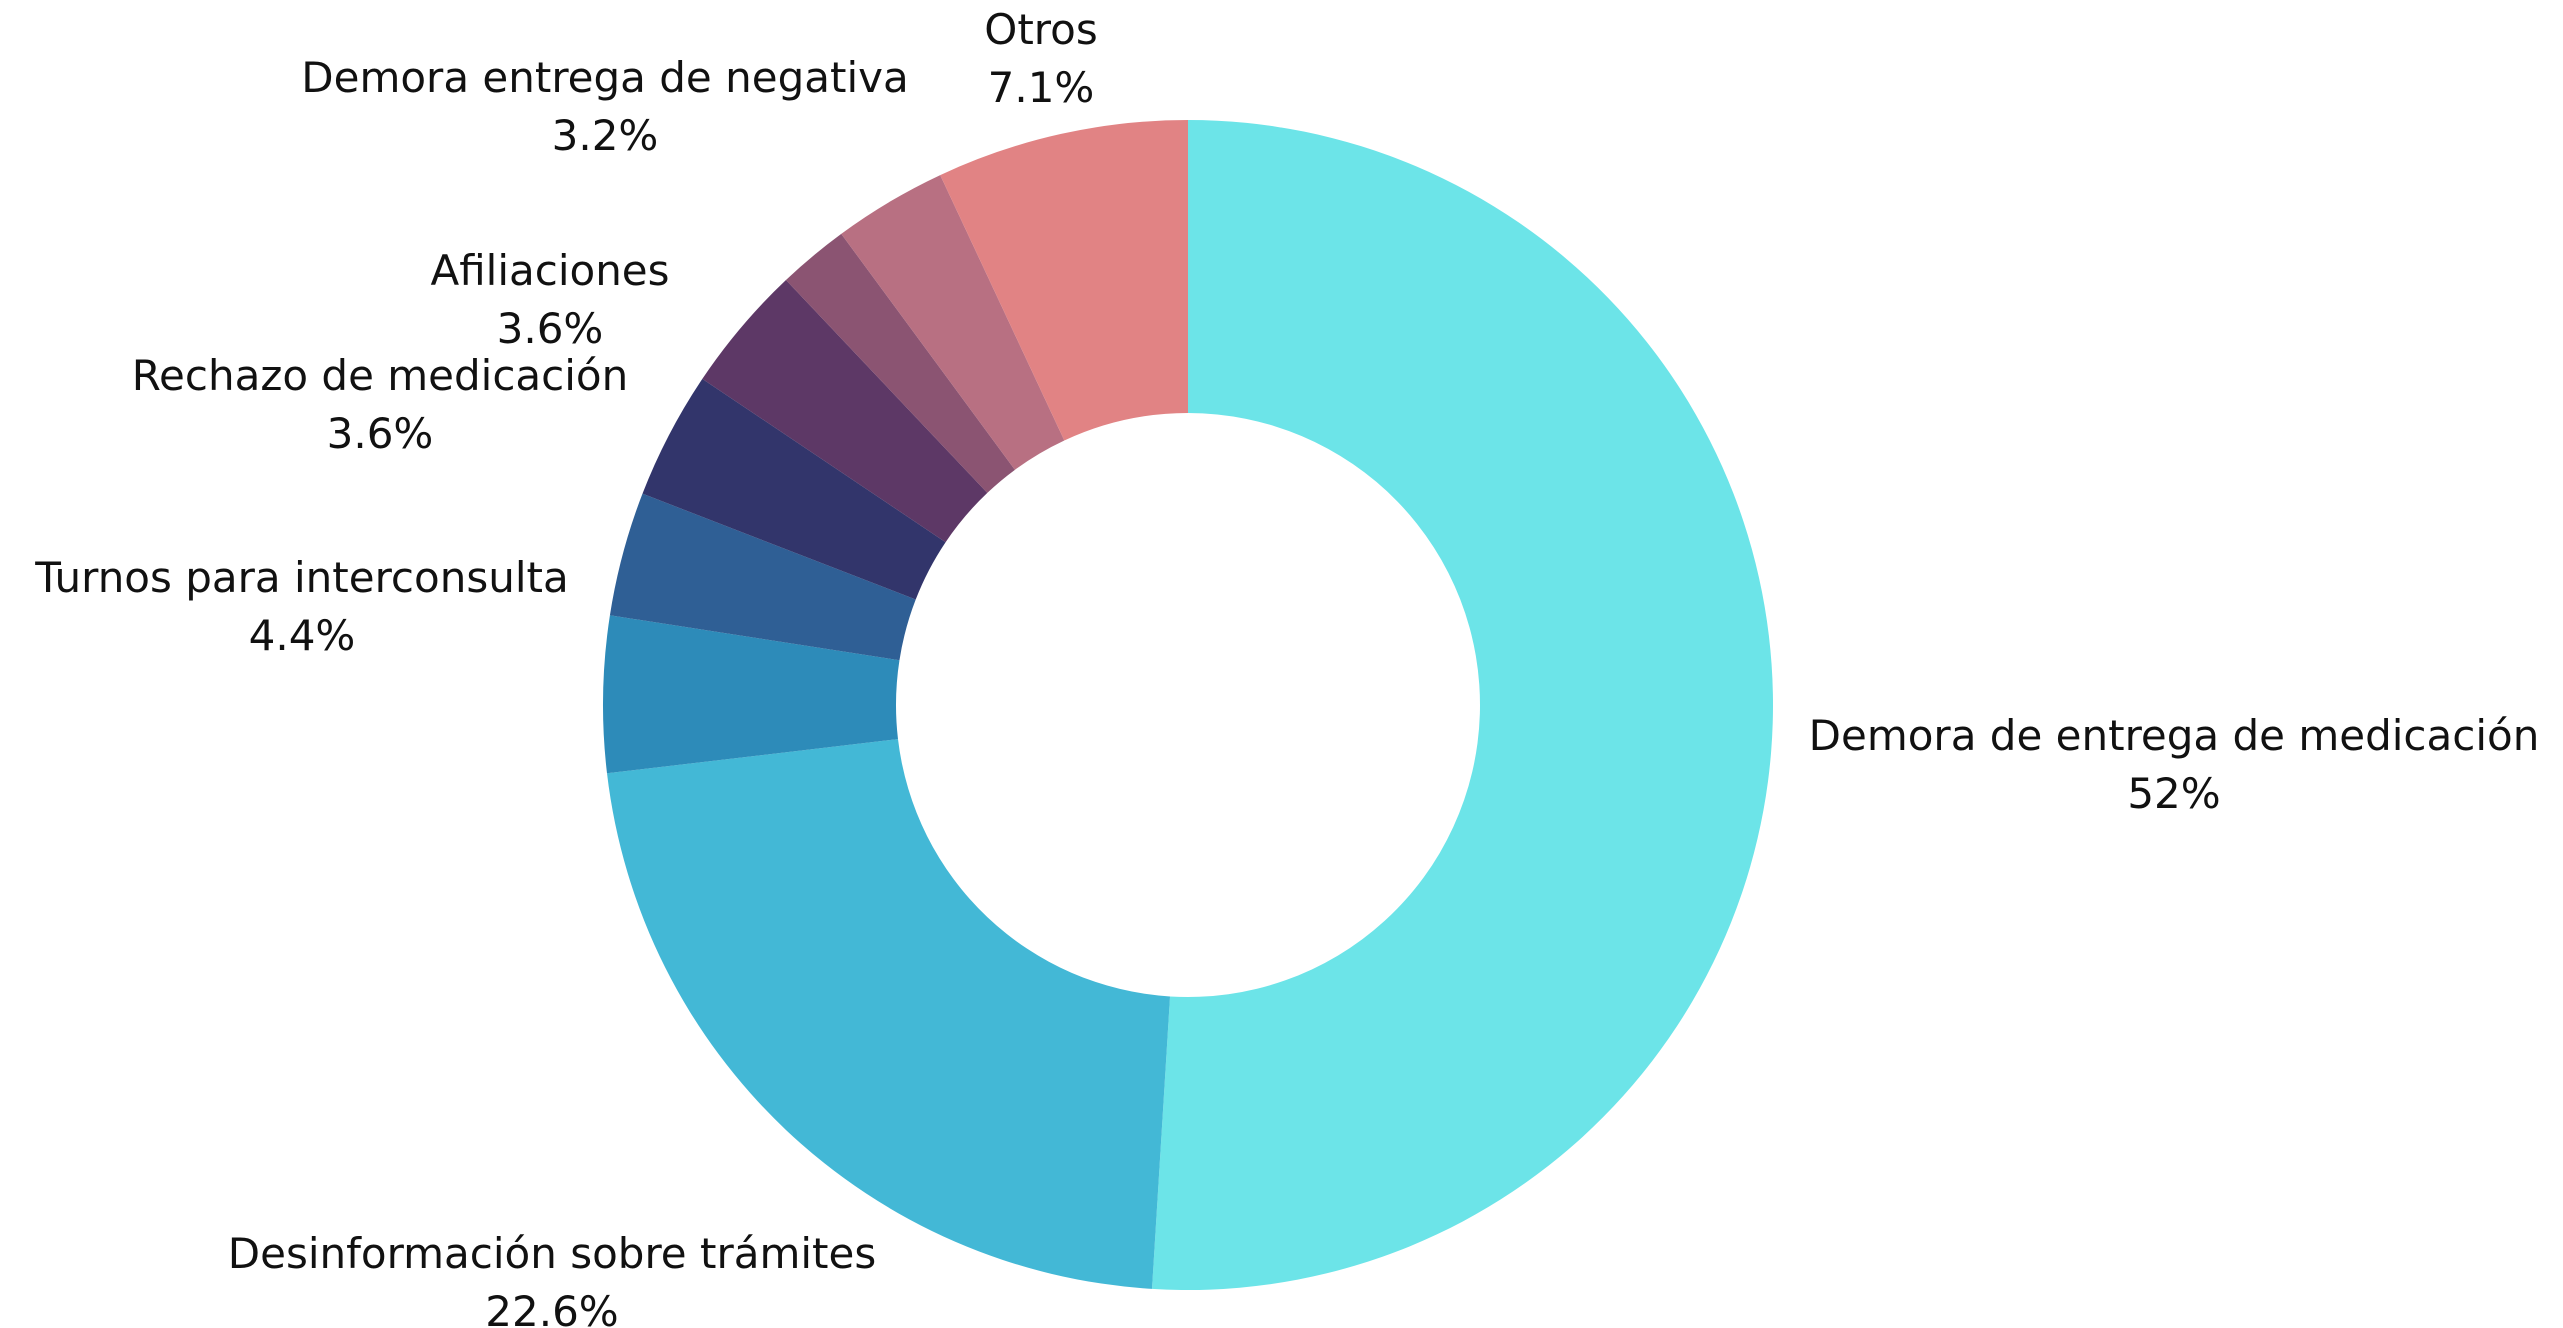 Image resolution: width=2563 pixels, height=1328 pixels. Describe the element at coordinates (1040, 29) in the screenshot. I see `slice-label-8: Otros` at that location.